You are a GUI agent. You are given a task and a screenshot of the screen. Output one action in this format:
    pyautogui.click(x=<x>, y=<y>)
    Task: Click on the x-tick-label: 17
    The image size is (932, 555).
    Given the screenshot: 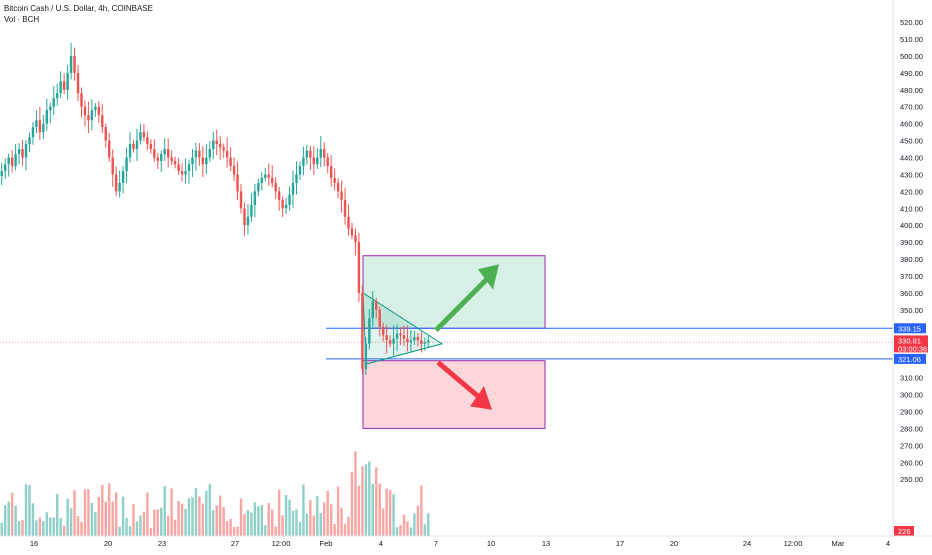 What is the action you would take?
    pyautogui.click(x=620, y=543)
    